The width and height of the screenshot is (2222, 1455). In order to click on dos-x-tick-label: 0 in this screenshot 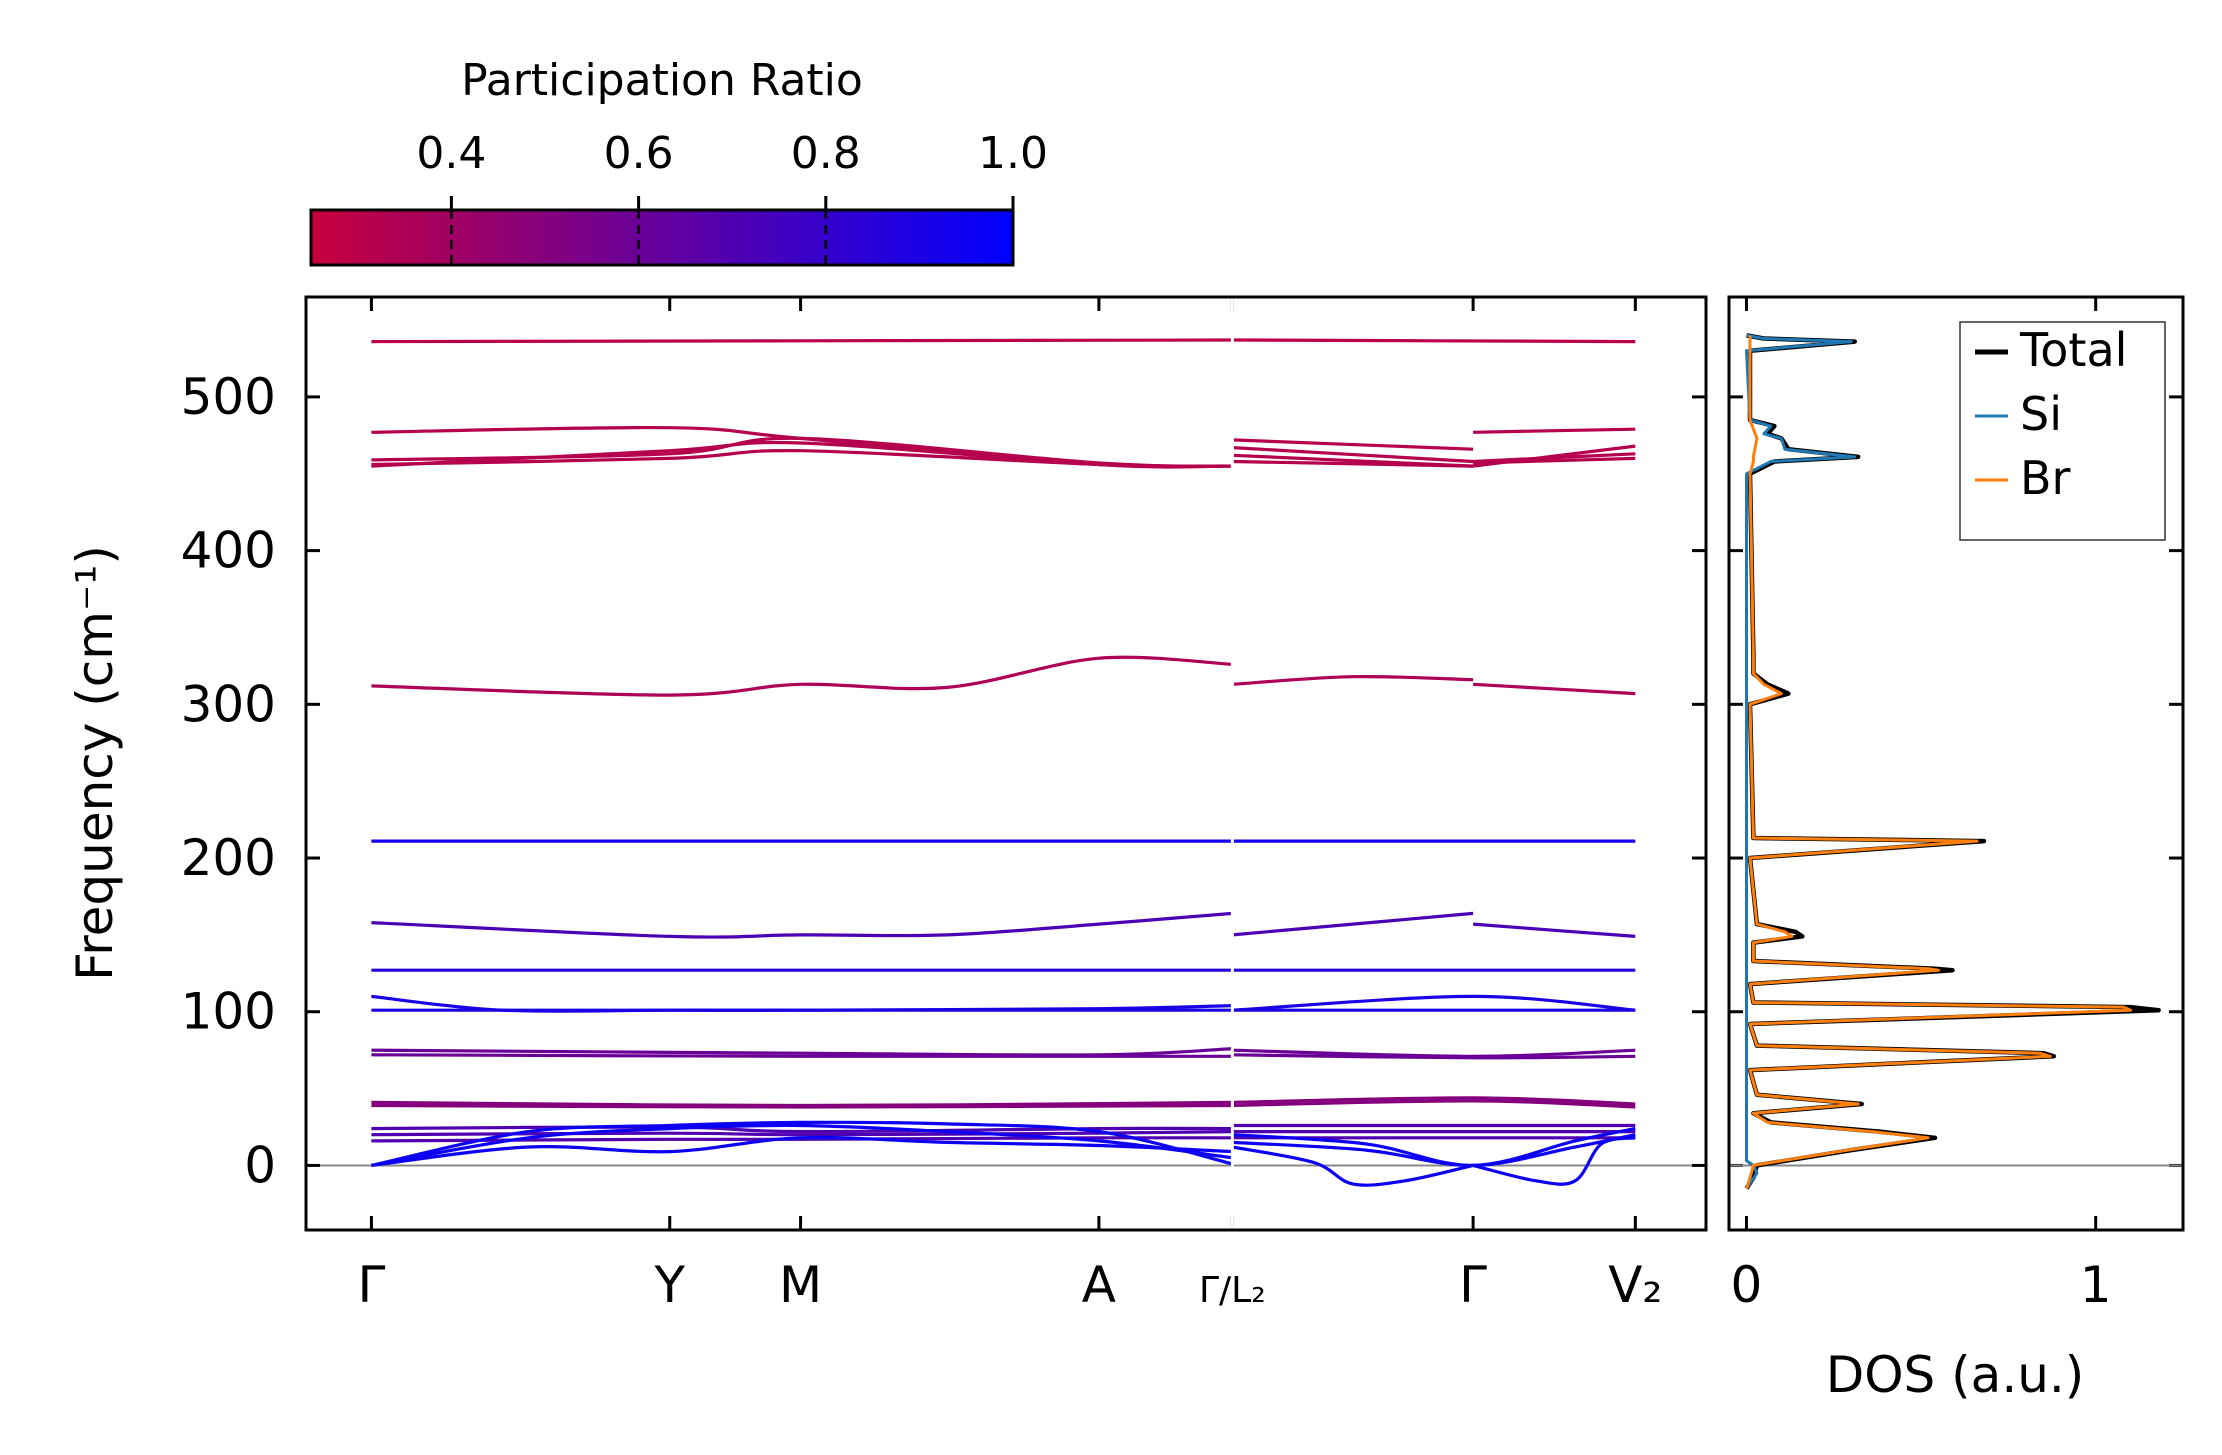, I will do `click(1747, 1285)`.